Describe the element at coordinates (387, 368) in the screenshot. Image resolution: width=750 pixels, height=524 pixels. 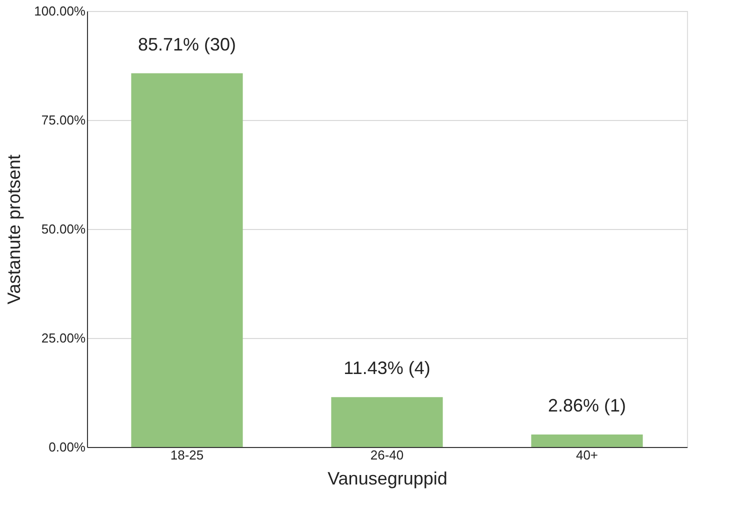
I see `data-label: 11.43% (4)` at that location.